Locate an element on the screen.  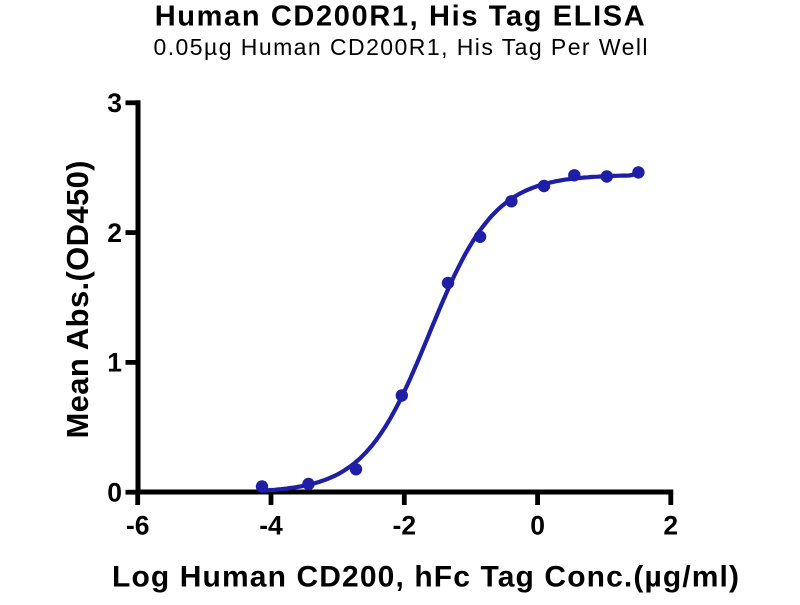
svg-text:0.05µg Human CD200R1, His Tag: 0.05µg Human CD200R1, His Tag Per Well is located at coordinates (401, 47).